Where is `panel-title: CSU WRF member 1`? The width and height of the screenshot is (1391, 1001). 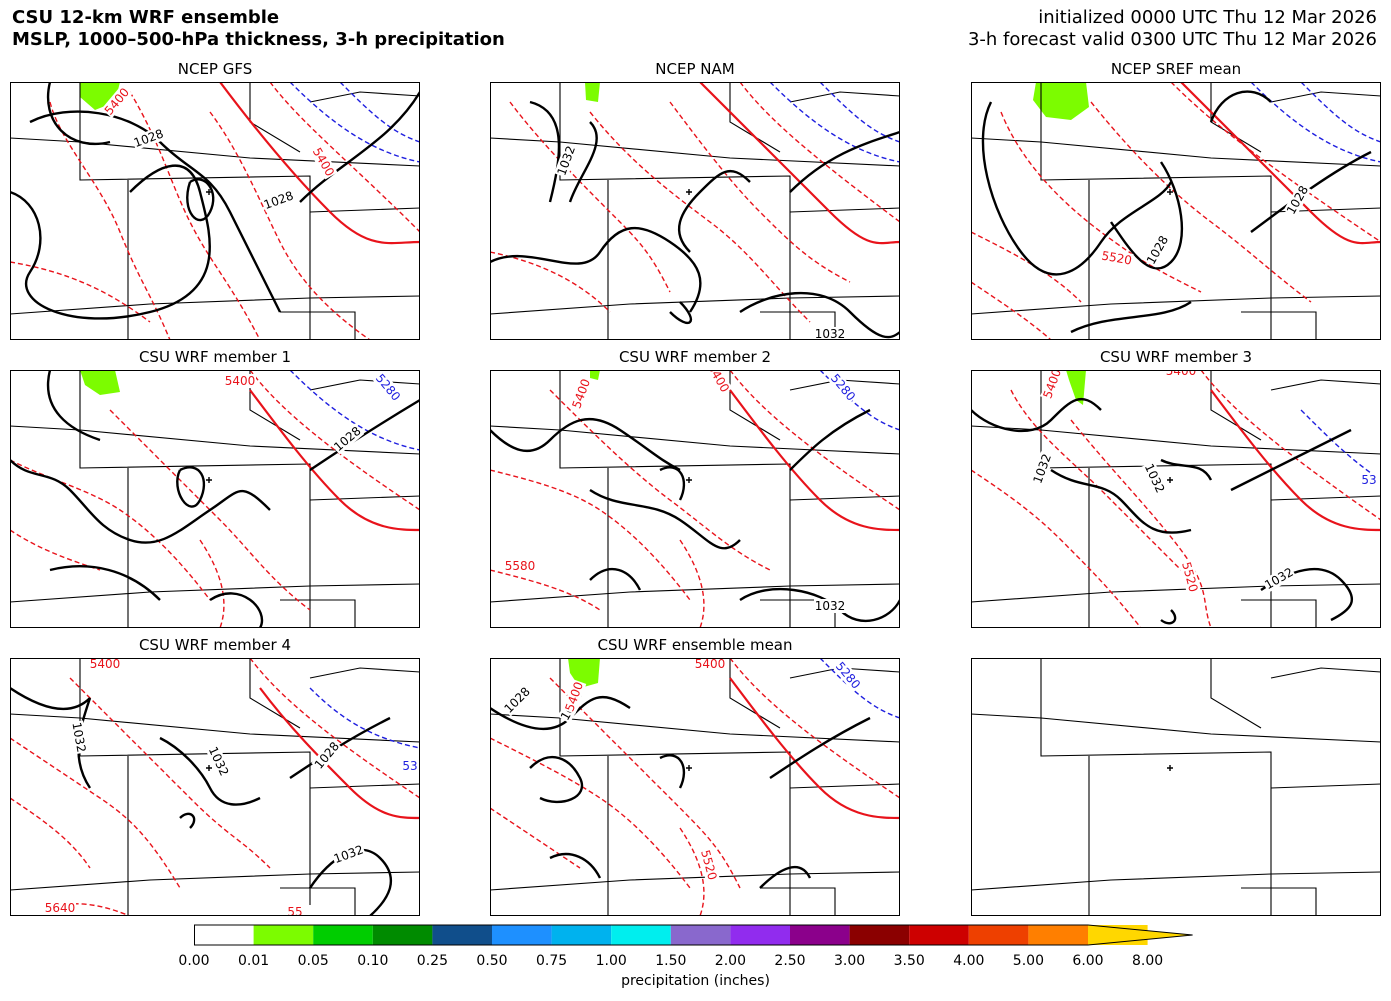
panel-title: CSU WRF member 1 is located at coordinates (215, 357).